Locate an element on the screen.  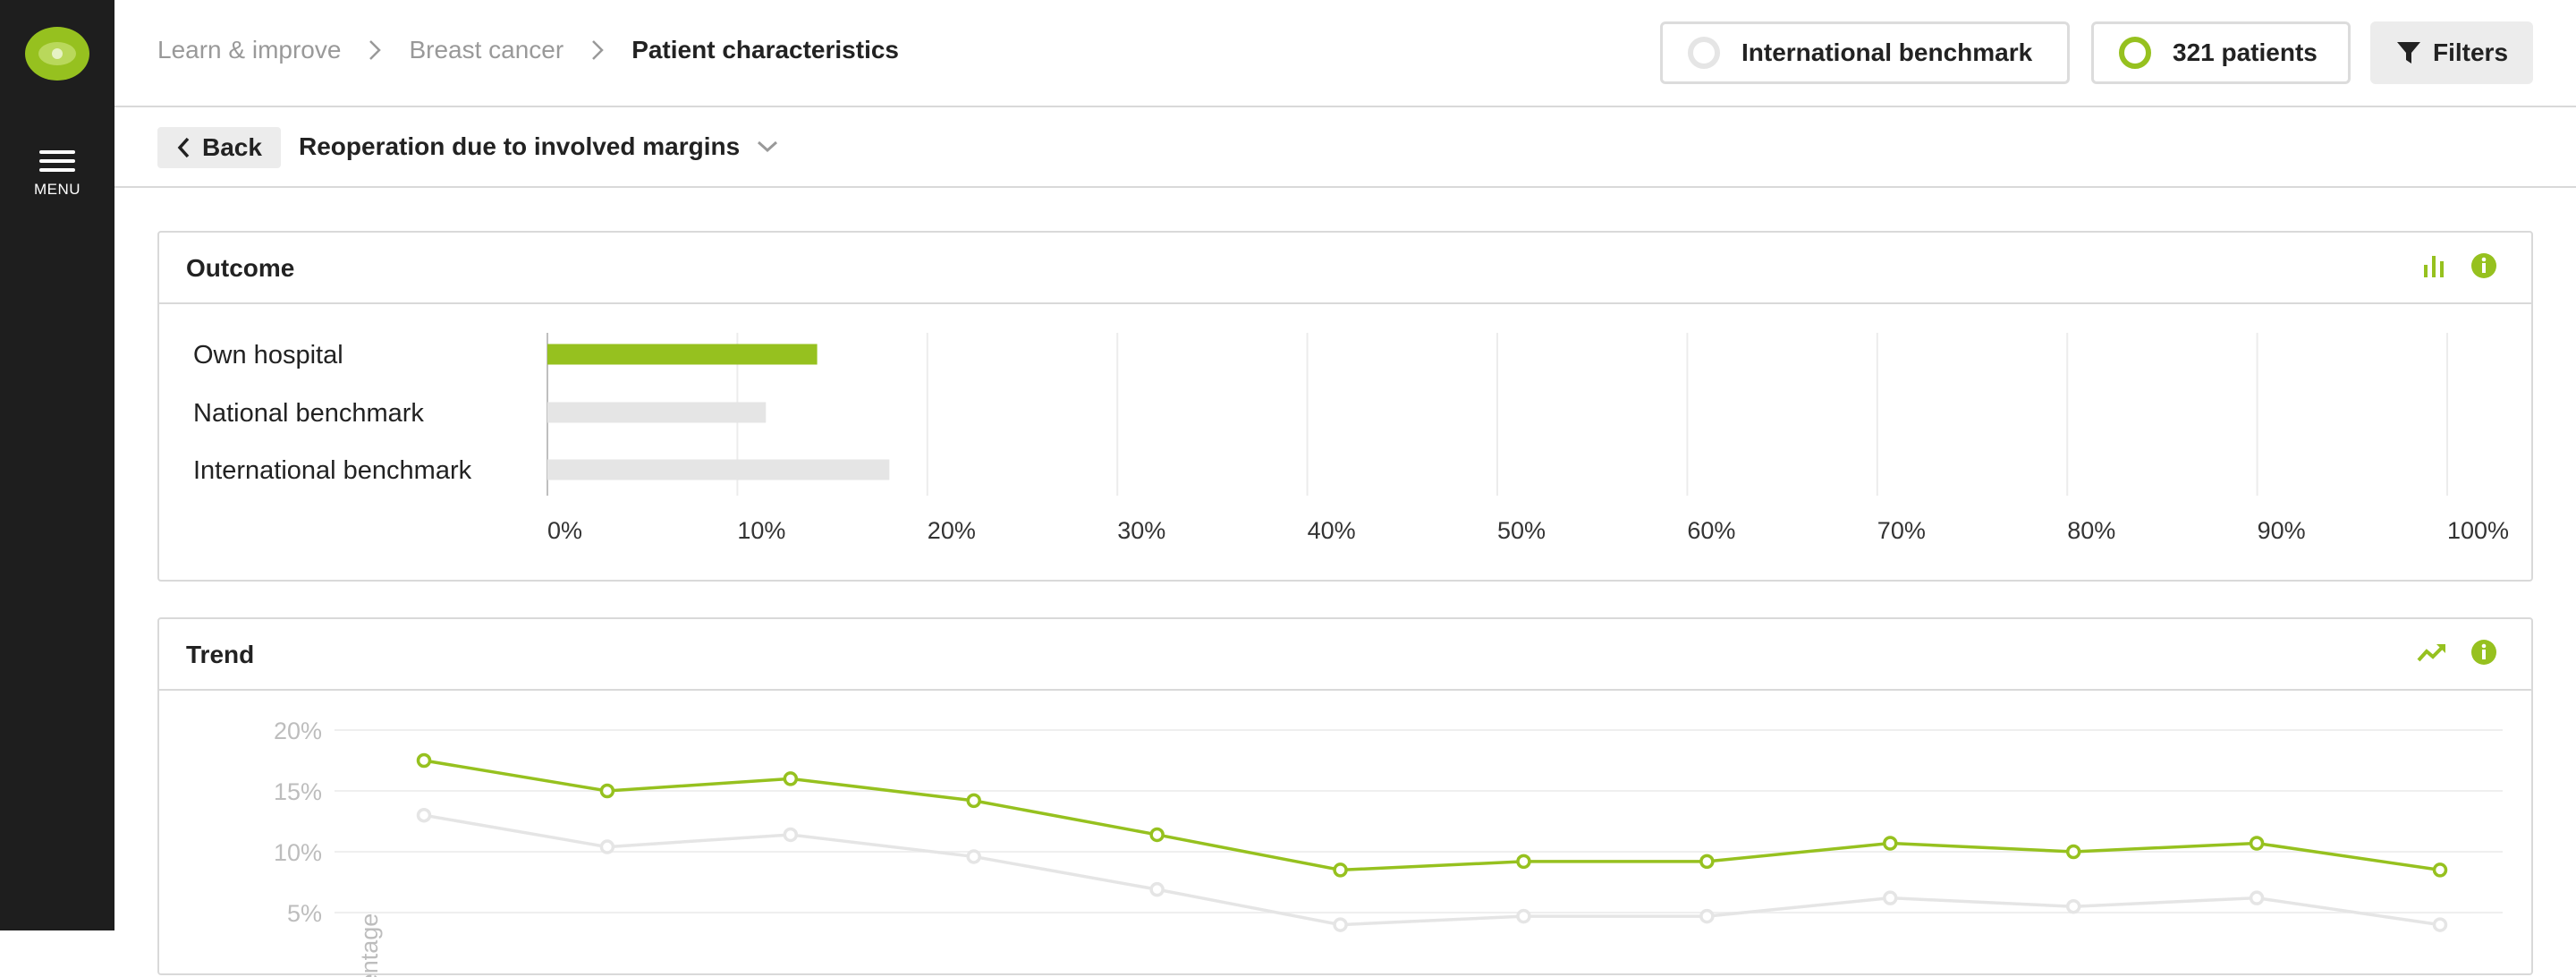
outcome-header: Outcome is located at coordinates (1345, 268).